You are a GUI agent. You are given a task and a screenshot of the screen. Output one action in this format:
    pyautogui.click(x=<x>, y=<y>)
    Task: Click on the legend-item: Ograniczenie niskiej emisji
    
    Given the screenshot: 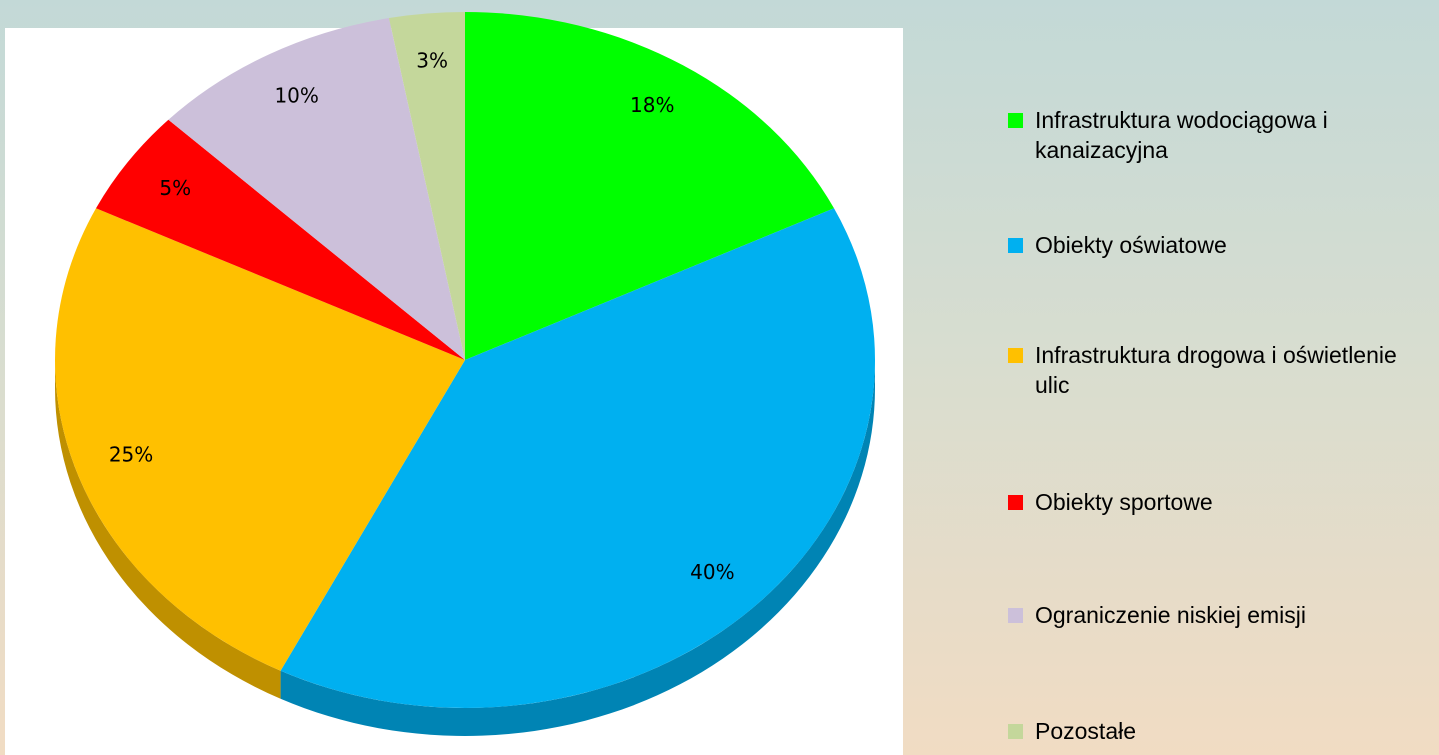 What is the action you would take?
    pyautogui.click(x=1213, y=615)
    